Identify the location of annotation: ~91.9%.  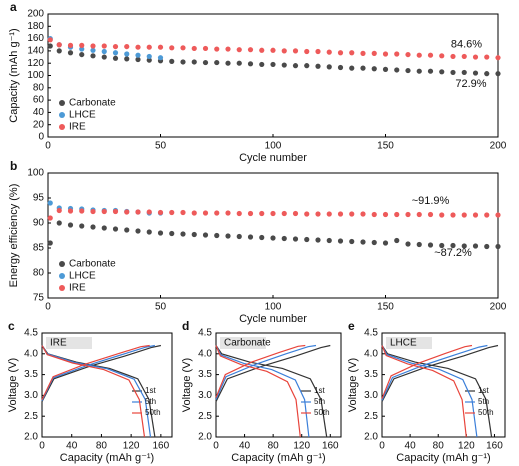
(431, 201).